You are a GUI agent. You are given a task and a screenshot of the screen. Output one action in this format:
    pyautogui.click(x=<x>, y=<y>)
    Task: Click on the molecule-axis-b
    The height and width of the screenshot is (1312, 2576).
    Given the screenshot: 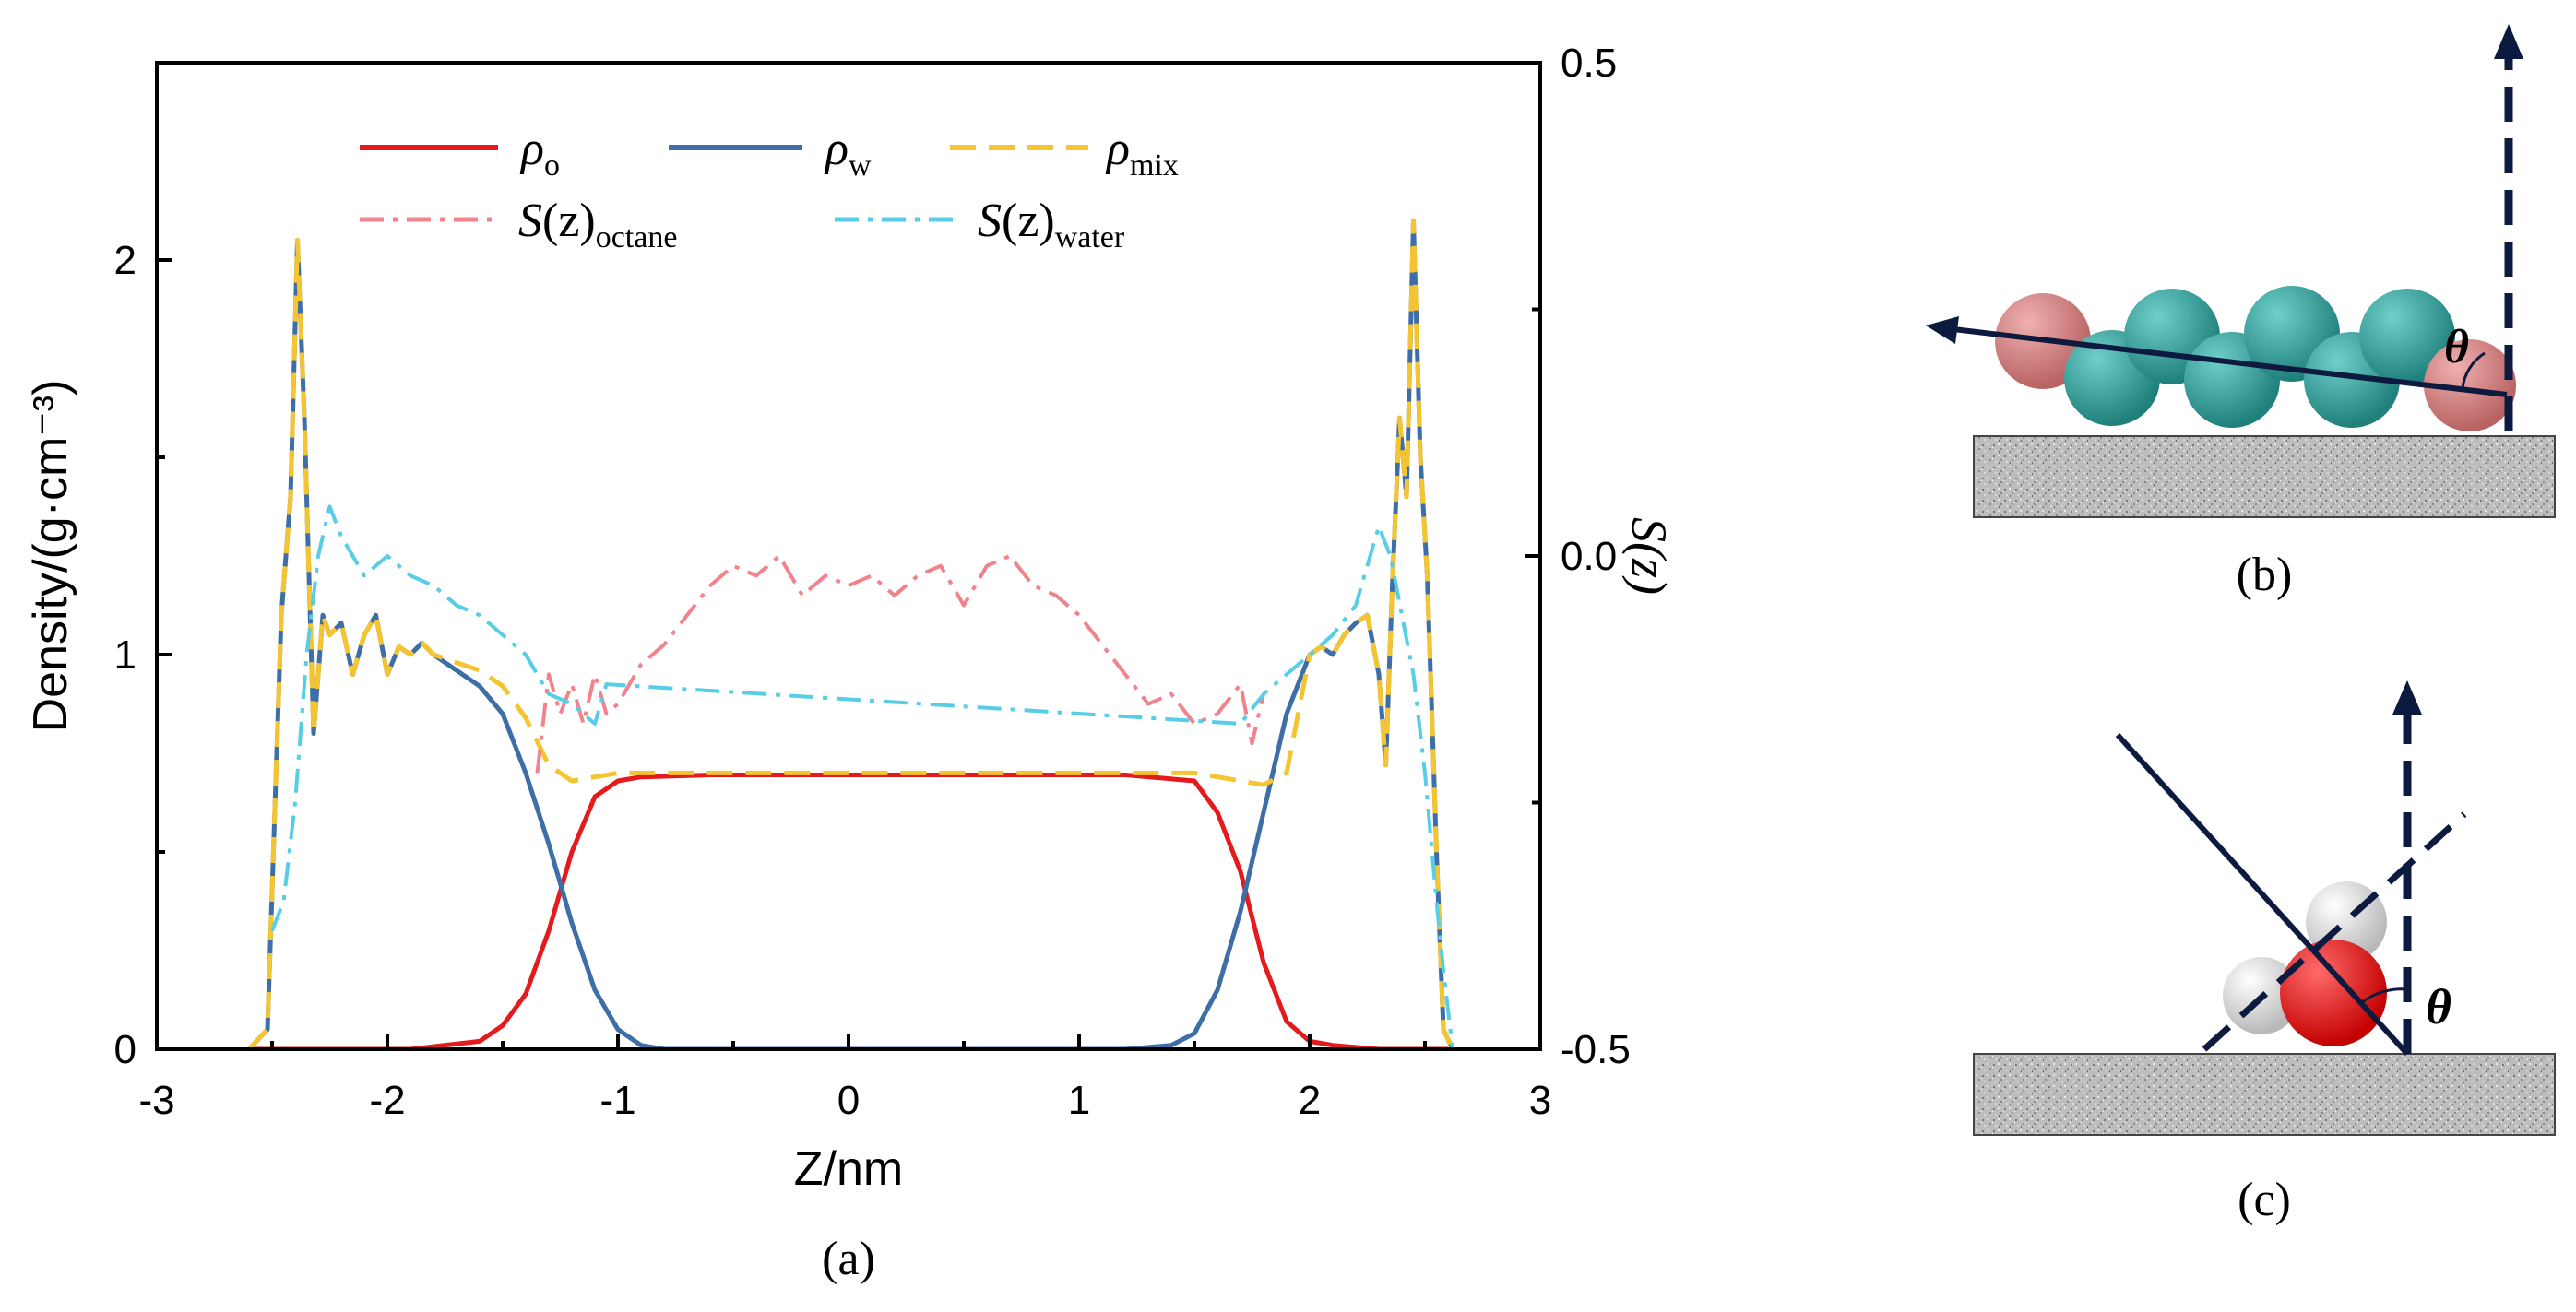 What is the action you would take?
    pyautogui.click(x=2230, y=362)
    